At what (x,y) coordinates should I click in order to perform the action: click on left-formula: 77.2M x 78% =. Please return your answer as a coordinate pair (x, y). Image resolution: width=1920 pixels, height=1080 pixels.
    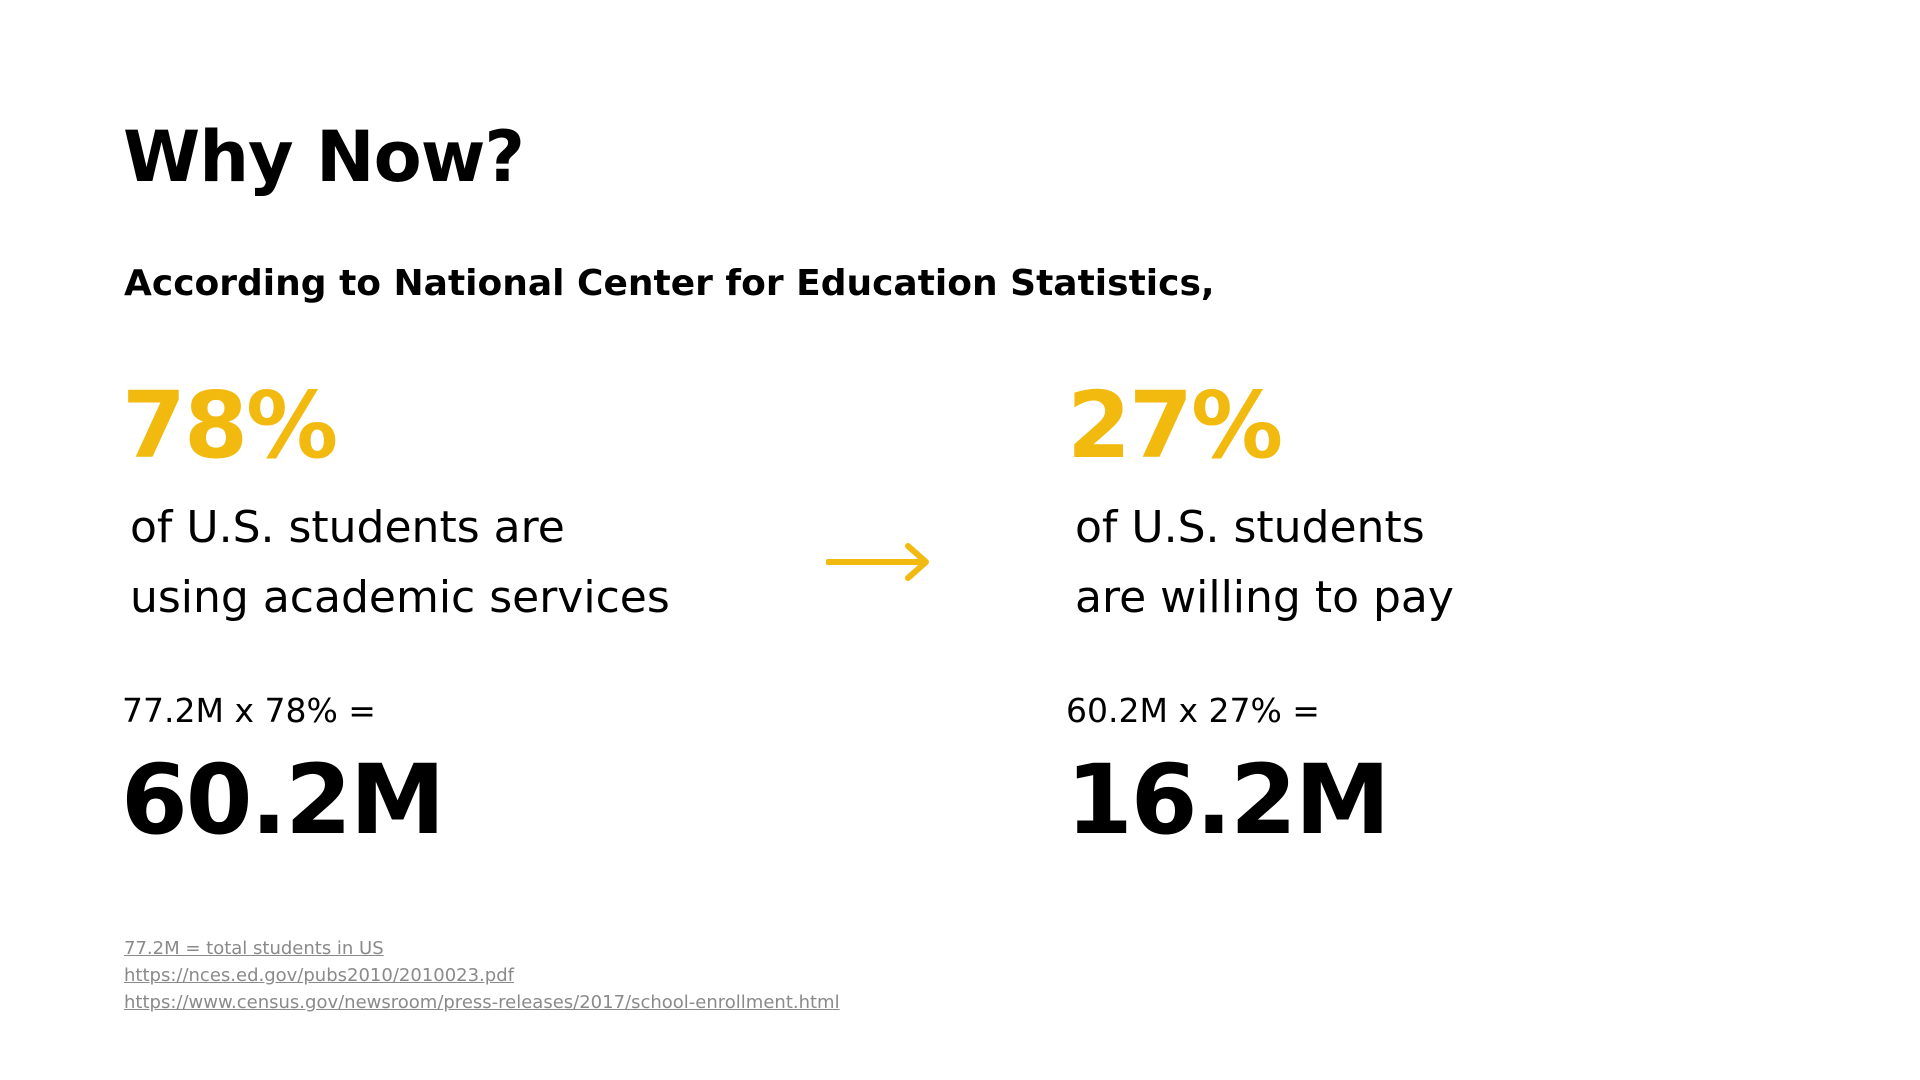
    Looking at the image, I should click on (249, 710).